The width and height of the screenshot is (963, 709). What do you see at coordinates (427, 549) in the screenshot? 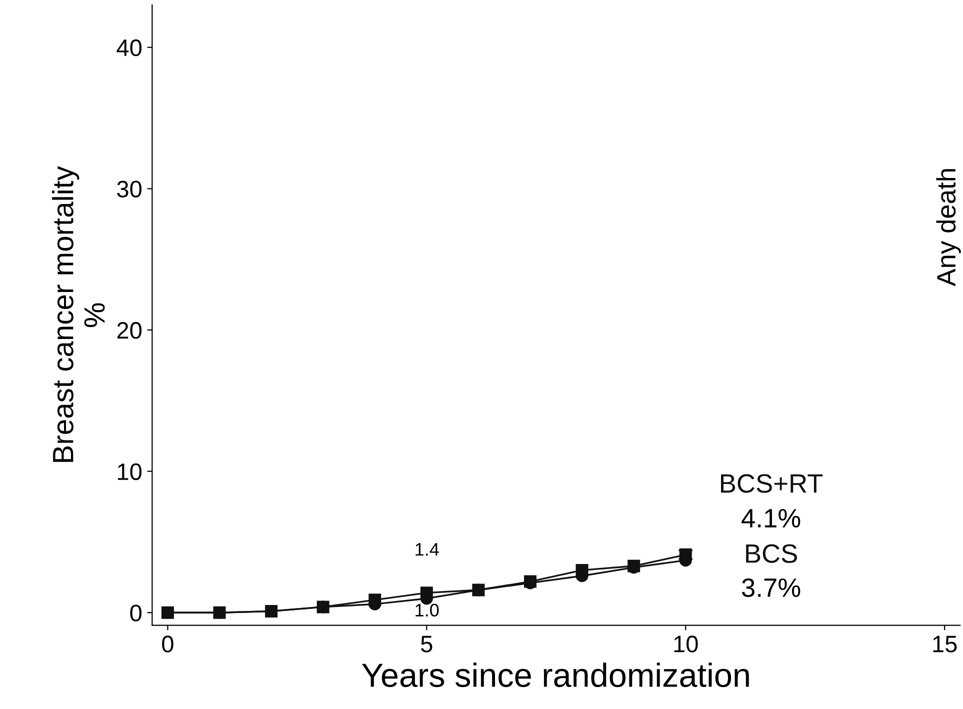
I see `annotation: 1.4` at bounding box center [427, 549].